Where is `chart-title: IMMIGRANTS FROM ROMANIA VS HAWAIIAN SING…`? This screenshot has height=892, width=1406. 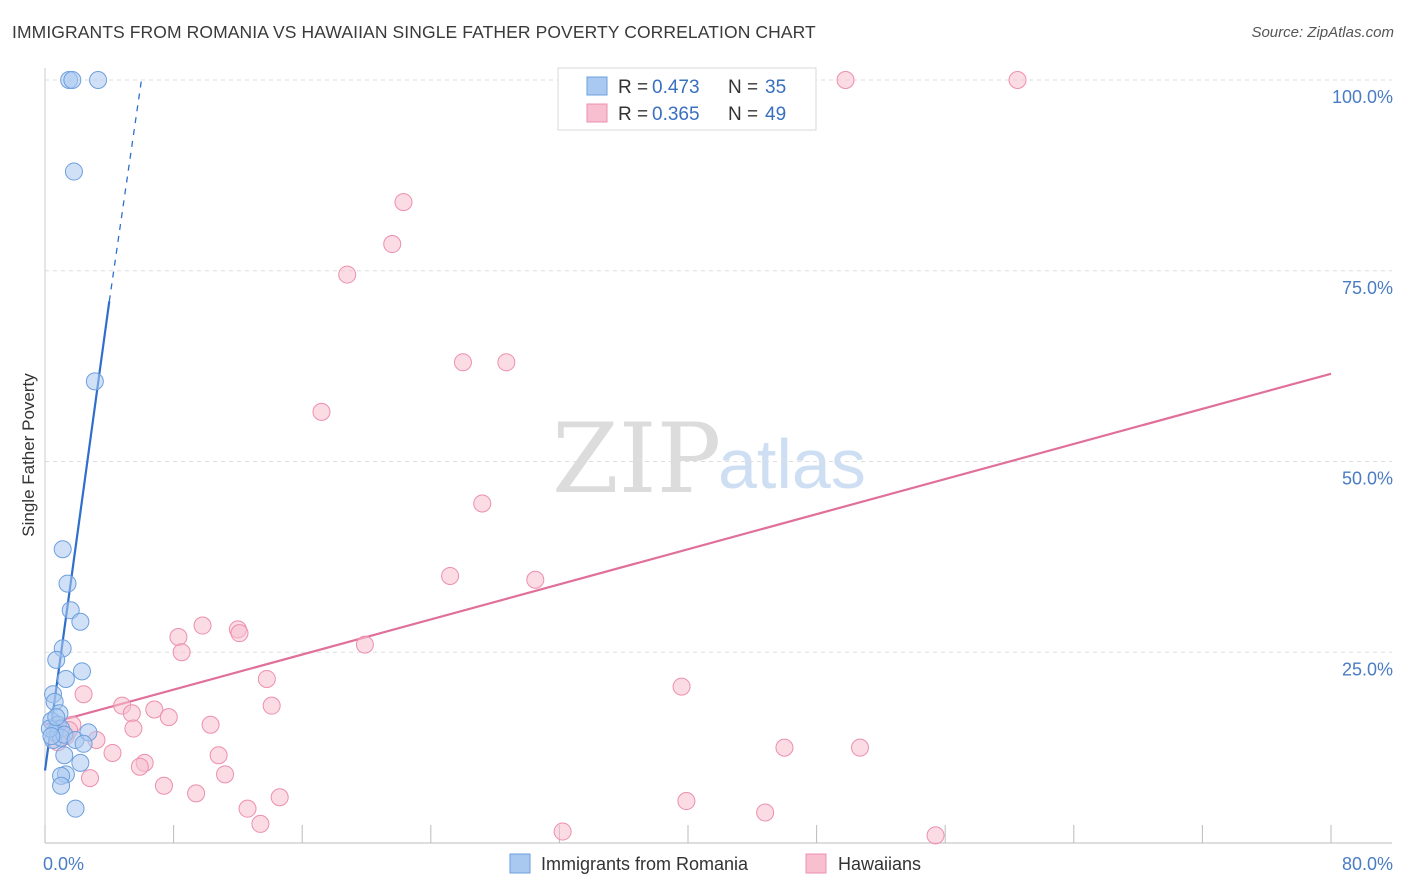
chart-title: IMMIGRANTS FROM ROMANIA VS HAWAIIAN SING… is located at coordinates (414, 32).